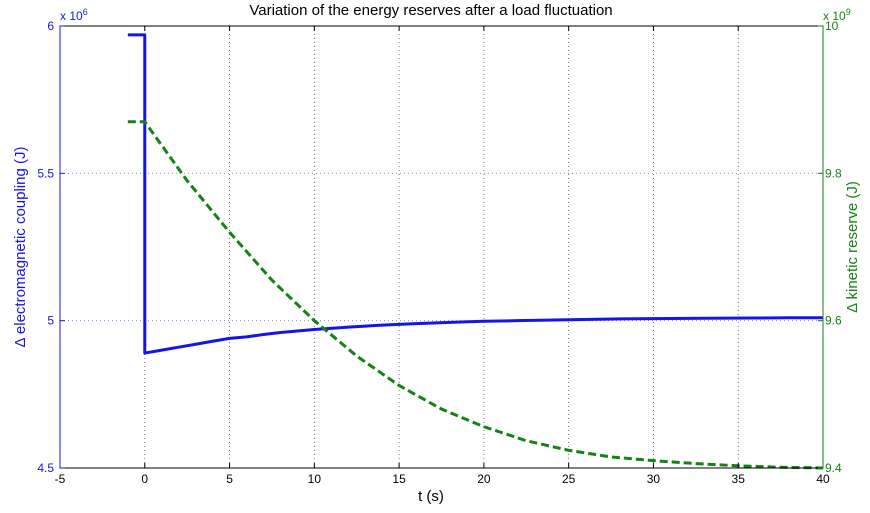 The image size is (870, 513). I want to click on x-tick-label: 0, so click(144, 479).